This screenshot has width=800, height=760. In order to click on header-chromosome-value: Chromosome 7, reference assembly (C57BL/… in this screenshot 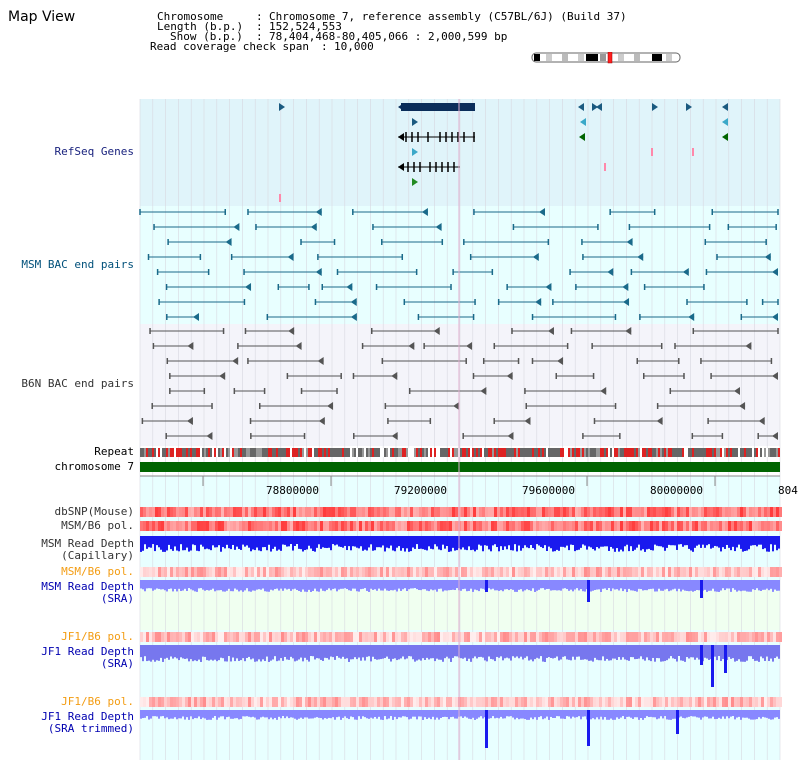, I will do `click(448, 16)`.